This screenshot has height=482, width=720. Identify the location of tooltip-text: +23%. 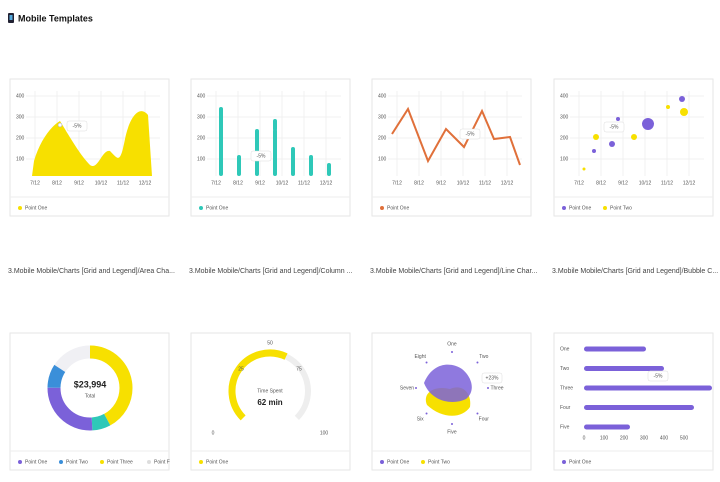
(492, 378).